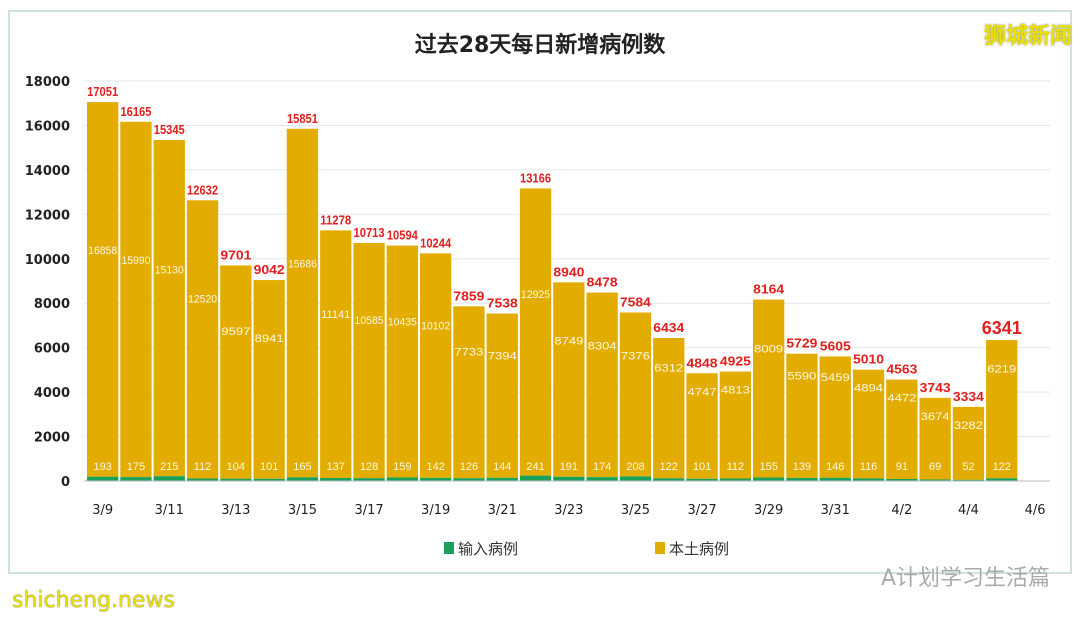  Describe the element at coordinates (668, 368) in the screenshot. I see `local-label: 6312` at that location.